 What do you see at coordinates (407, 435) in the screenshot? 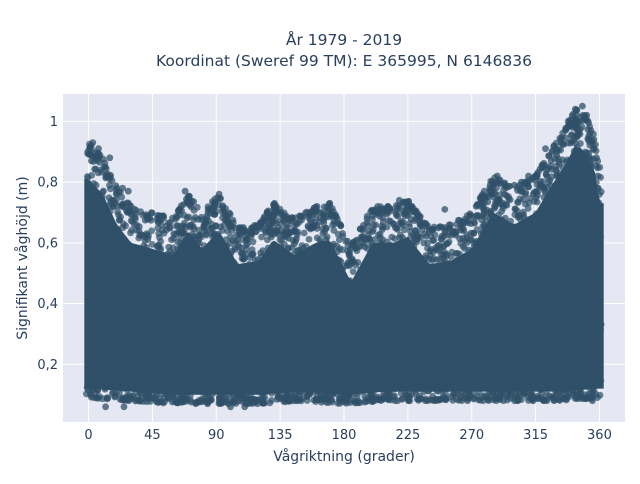
I see `x-tick-label: 225` at bounding box center [407, 435].